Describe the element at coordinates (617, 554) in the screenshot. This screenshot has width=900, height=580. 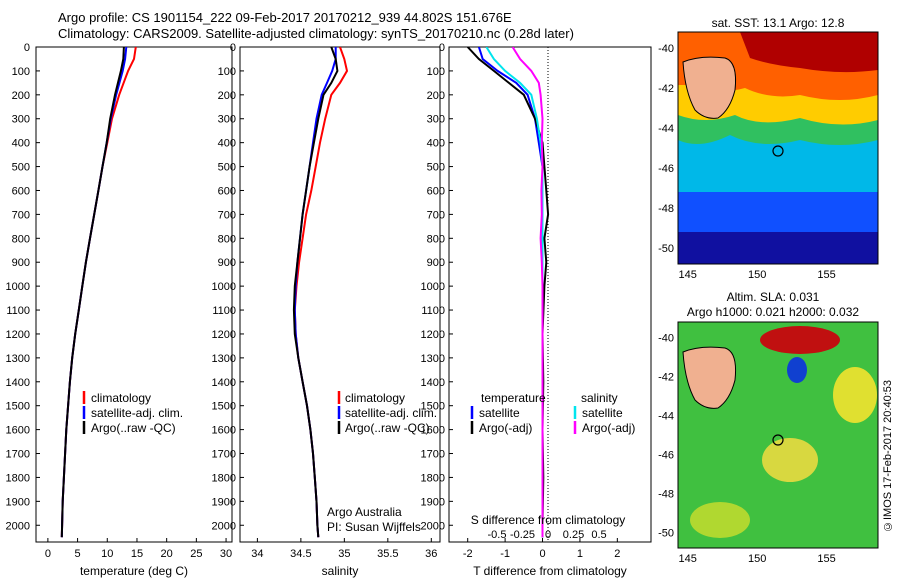
I see `x-tick-label: 2` at that location.